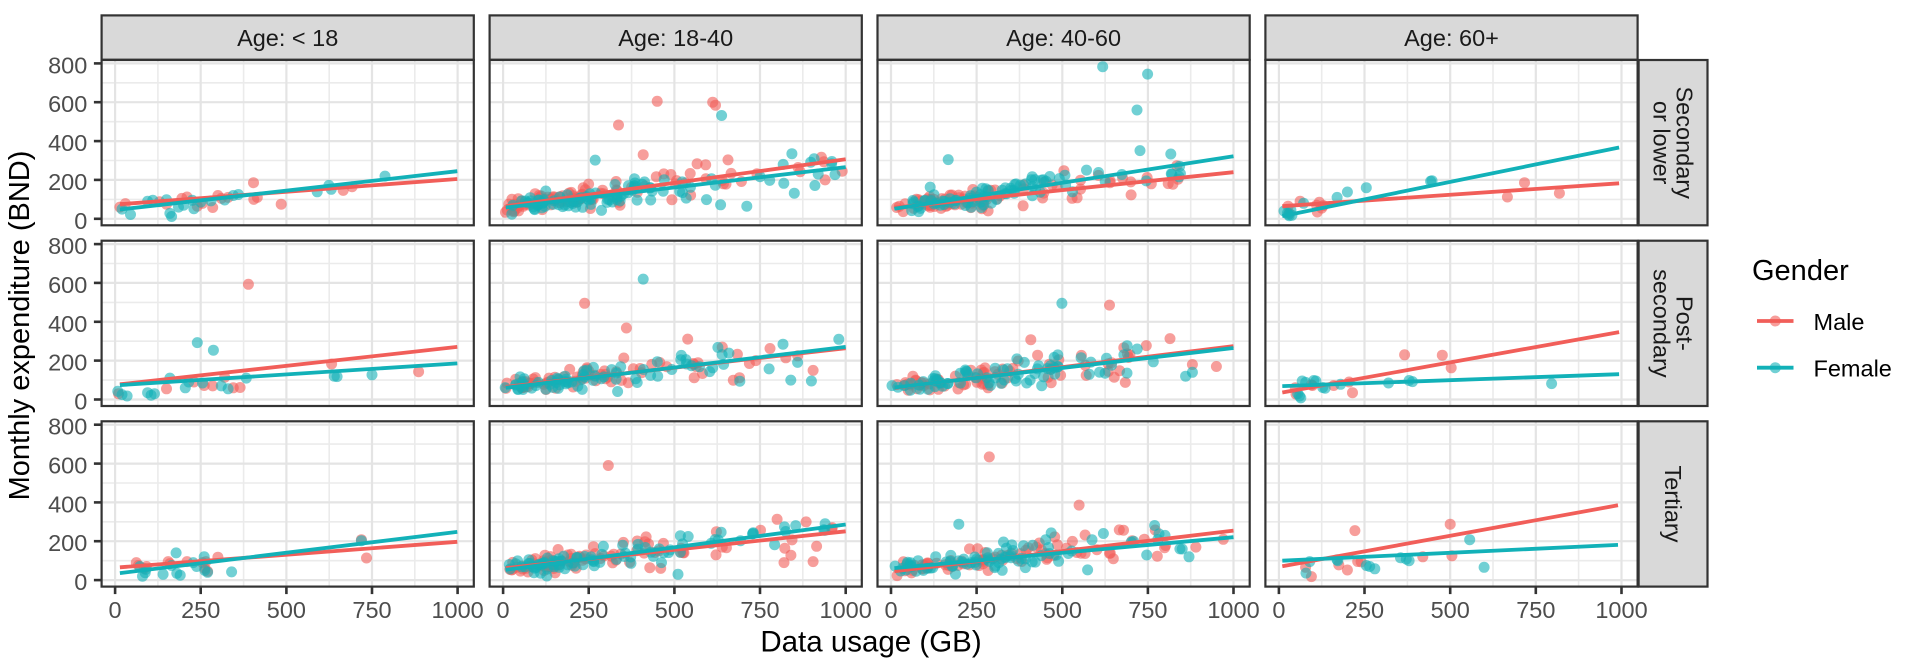 The image size is (1920, 672). What do you see at coordinates (287, 38) in the screenshot?
I see `svg-text: Age: < 18` at bounding box center [287, 38].